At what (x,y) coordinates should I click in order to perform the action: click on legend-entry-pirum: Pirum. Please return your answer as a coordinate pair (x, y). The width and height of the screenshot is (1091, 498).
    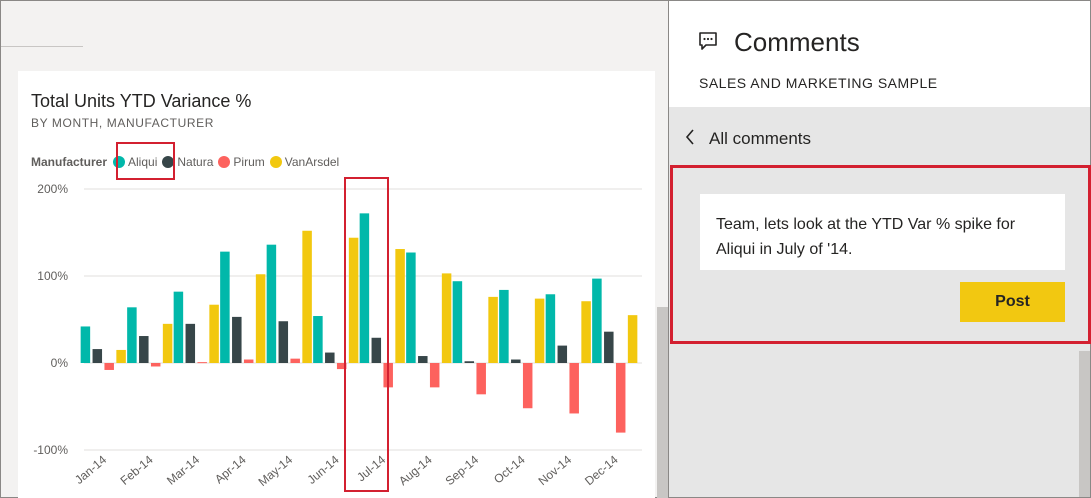
    Looking at the image, I should click on (241, 162).